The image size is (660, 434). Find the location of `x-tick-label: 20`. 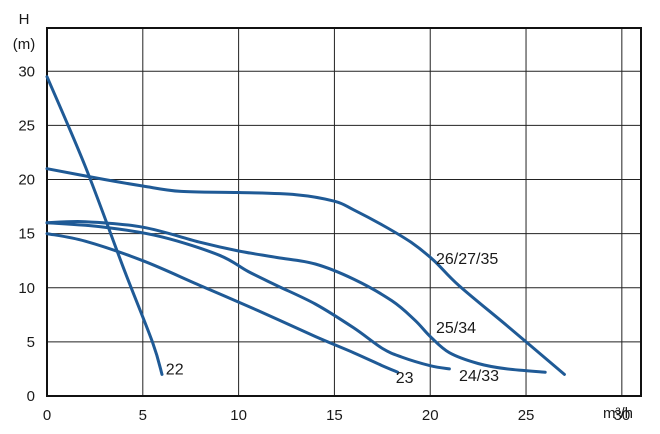

x-tick-label: 20 is located at coordinates (430, 415).